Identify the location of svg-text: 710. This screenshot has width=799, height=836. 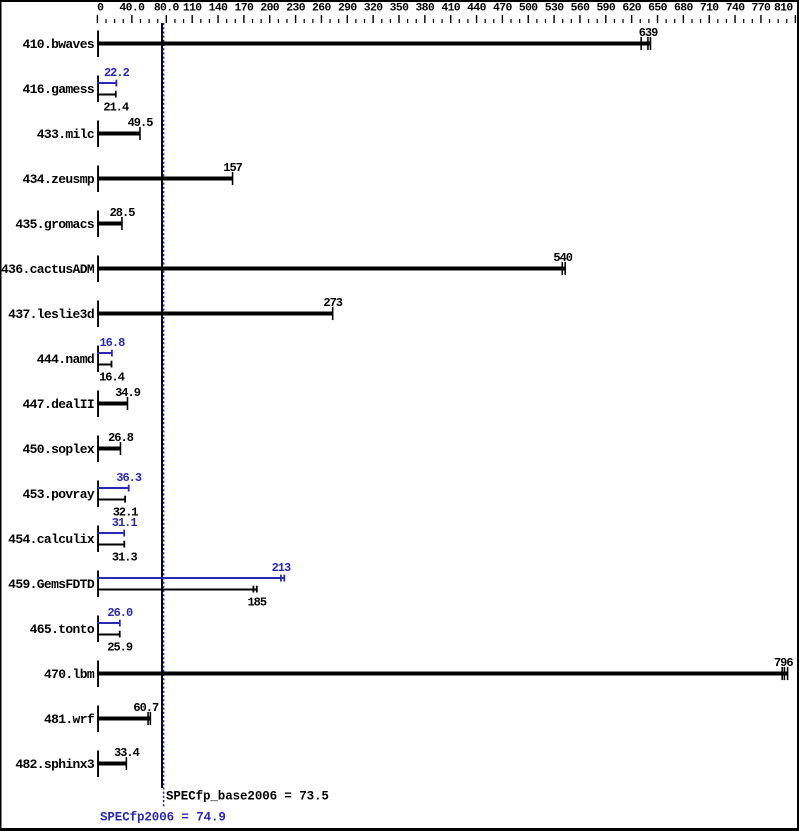
(709, 9).